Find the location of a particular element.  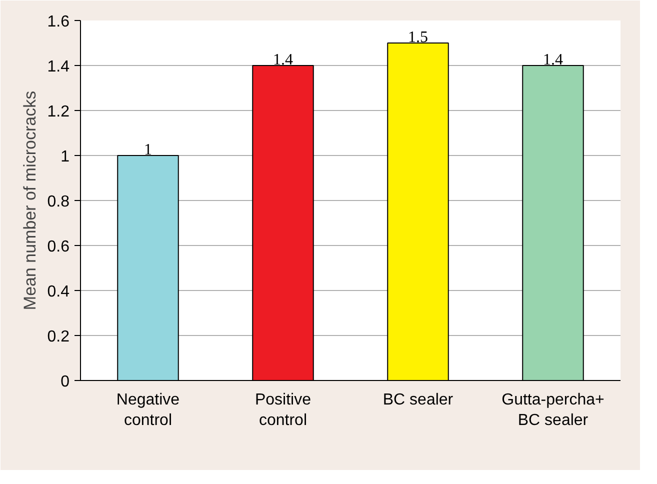

y-tick-label: 1.6 is located at coordinates (58, 22).